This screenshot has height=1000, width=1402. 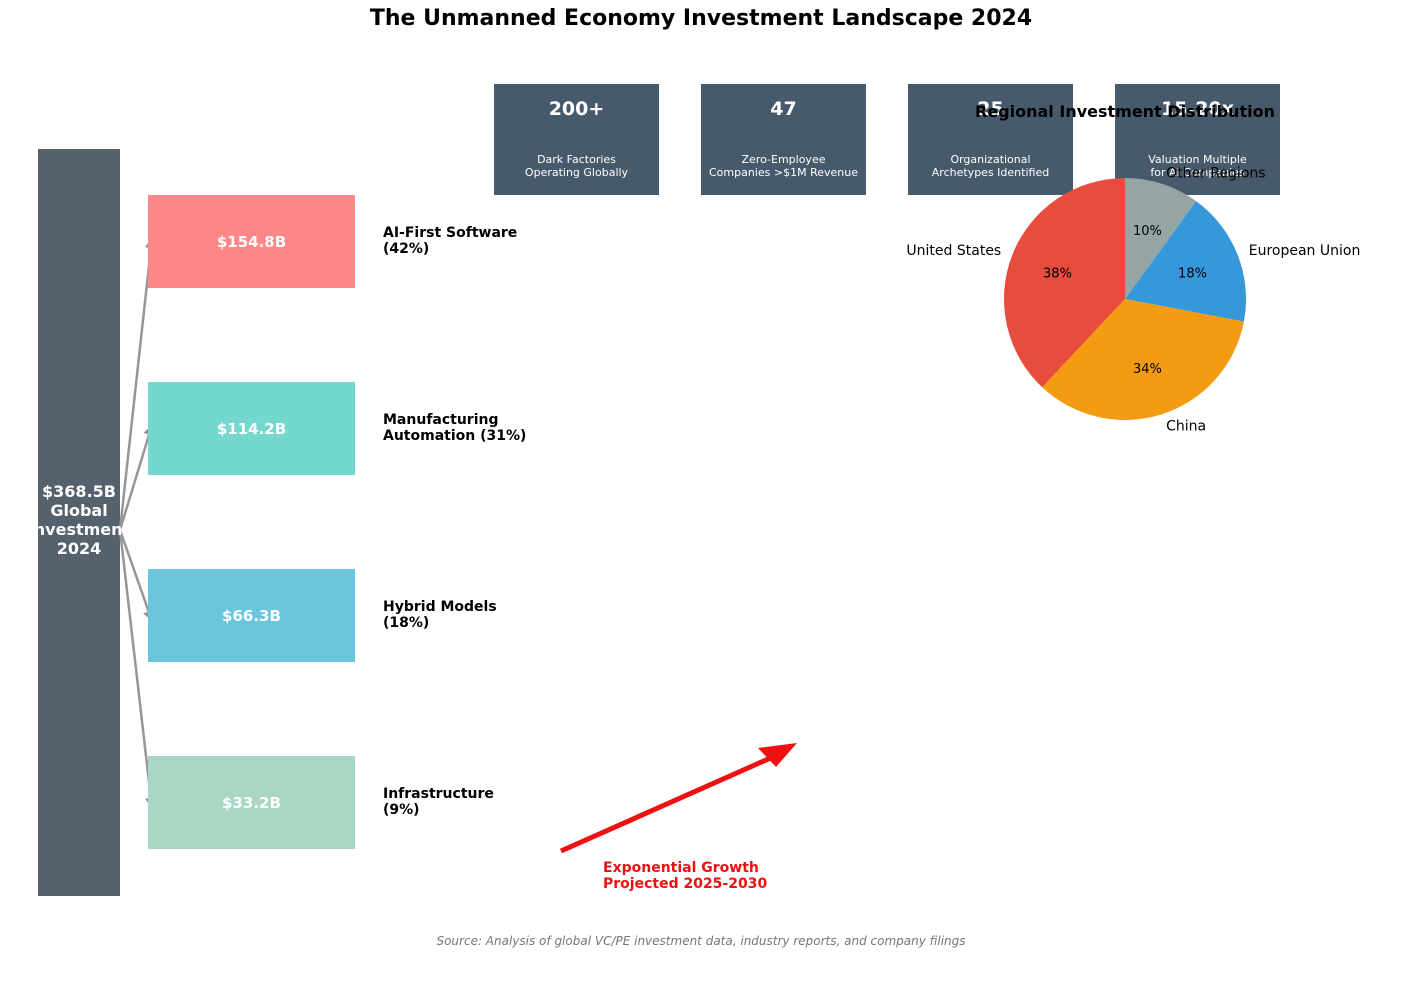 I want to click on segment-box-hybrid-models: $66.3B, so click(x=251, y=615).